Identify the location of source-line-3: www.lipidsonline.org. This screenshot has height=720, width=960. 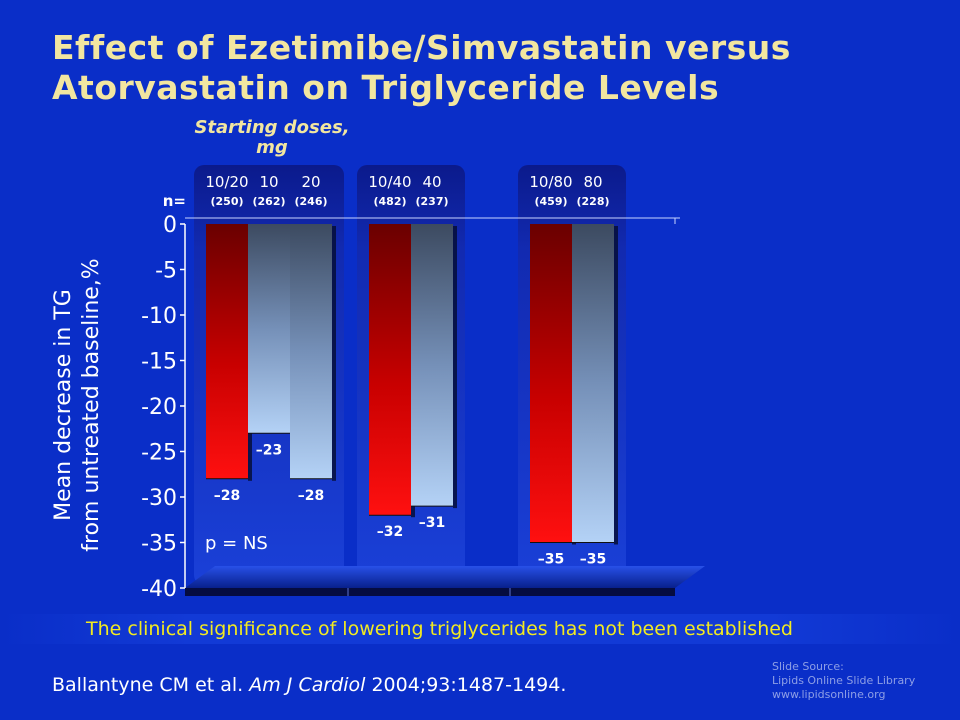
(829, 694).